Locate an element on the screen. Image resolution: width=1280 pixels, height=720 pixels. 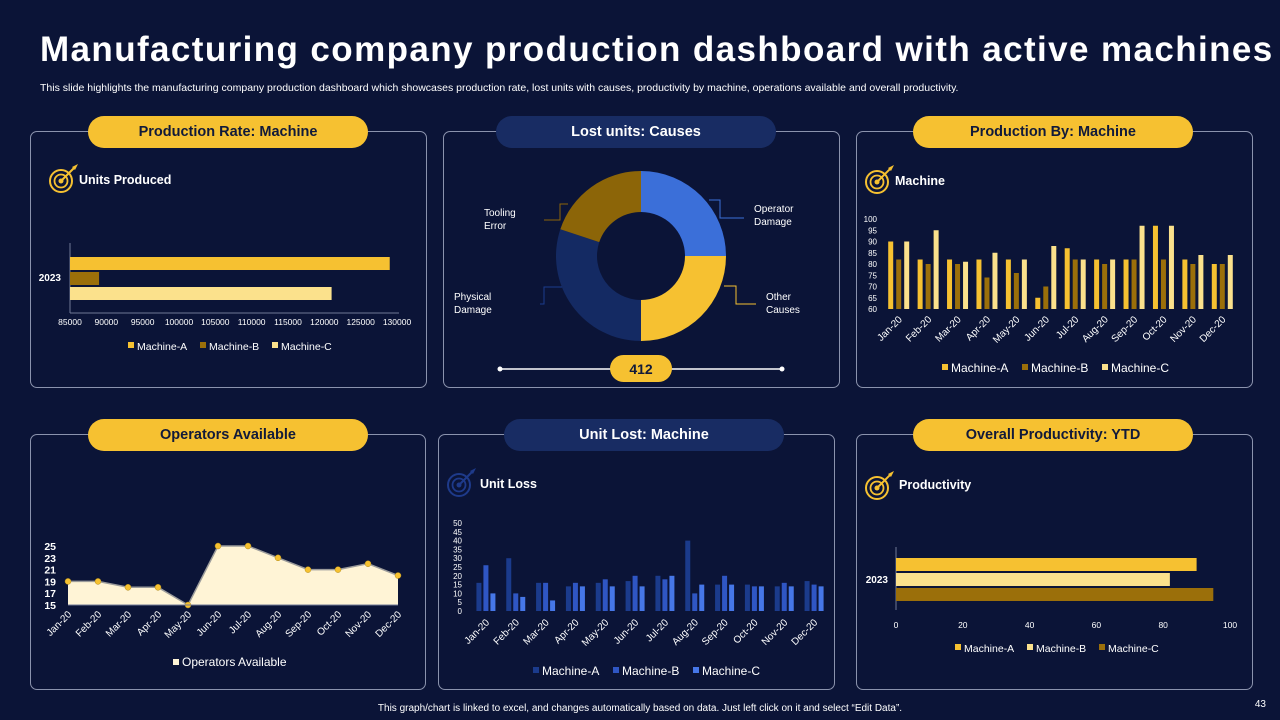
unit-lost-header: Unit Lost: Machine is located at coordinates (644, 435).